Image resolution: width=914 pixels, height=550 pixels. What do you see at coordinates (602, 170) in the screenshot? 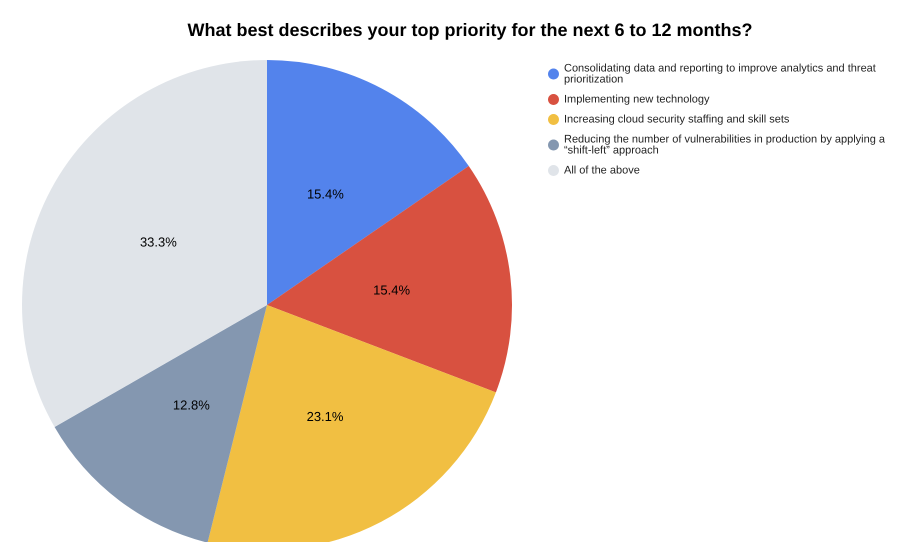
I see `legend-label: All of the above` at bounding box center [602, 170].